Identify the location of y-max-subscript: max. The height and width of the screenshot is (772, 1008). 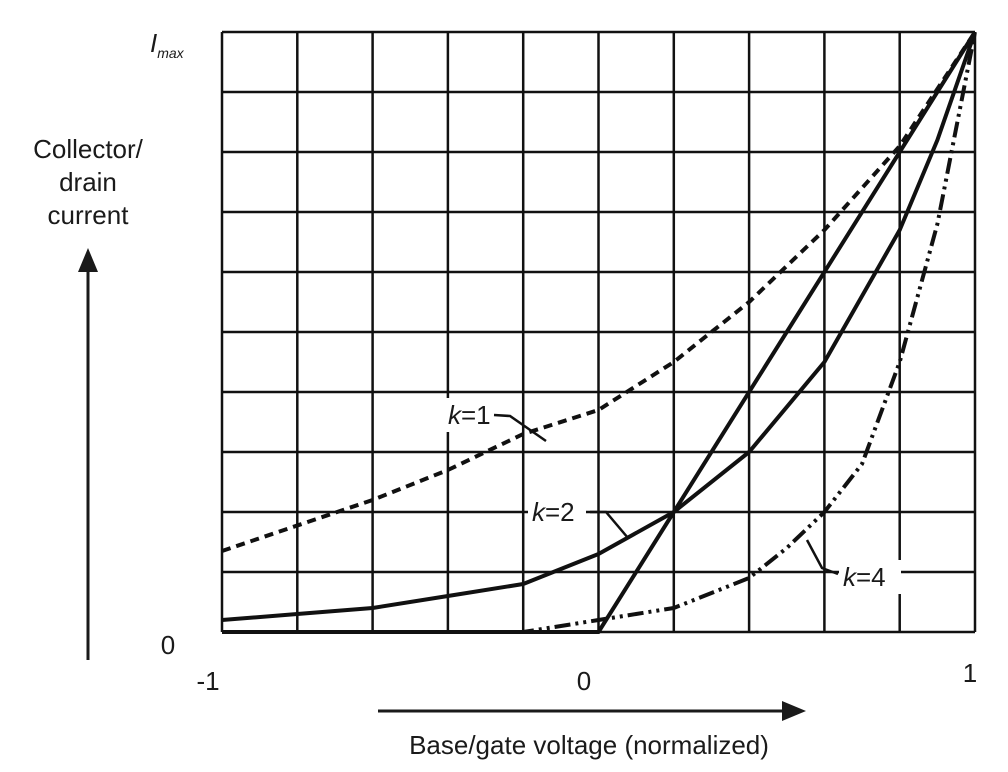
(170, 53).